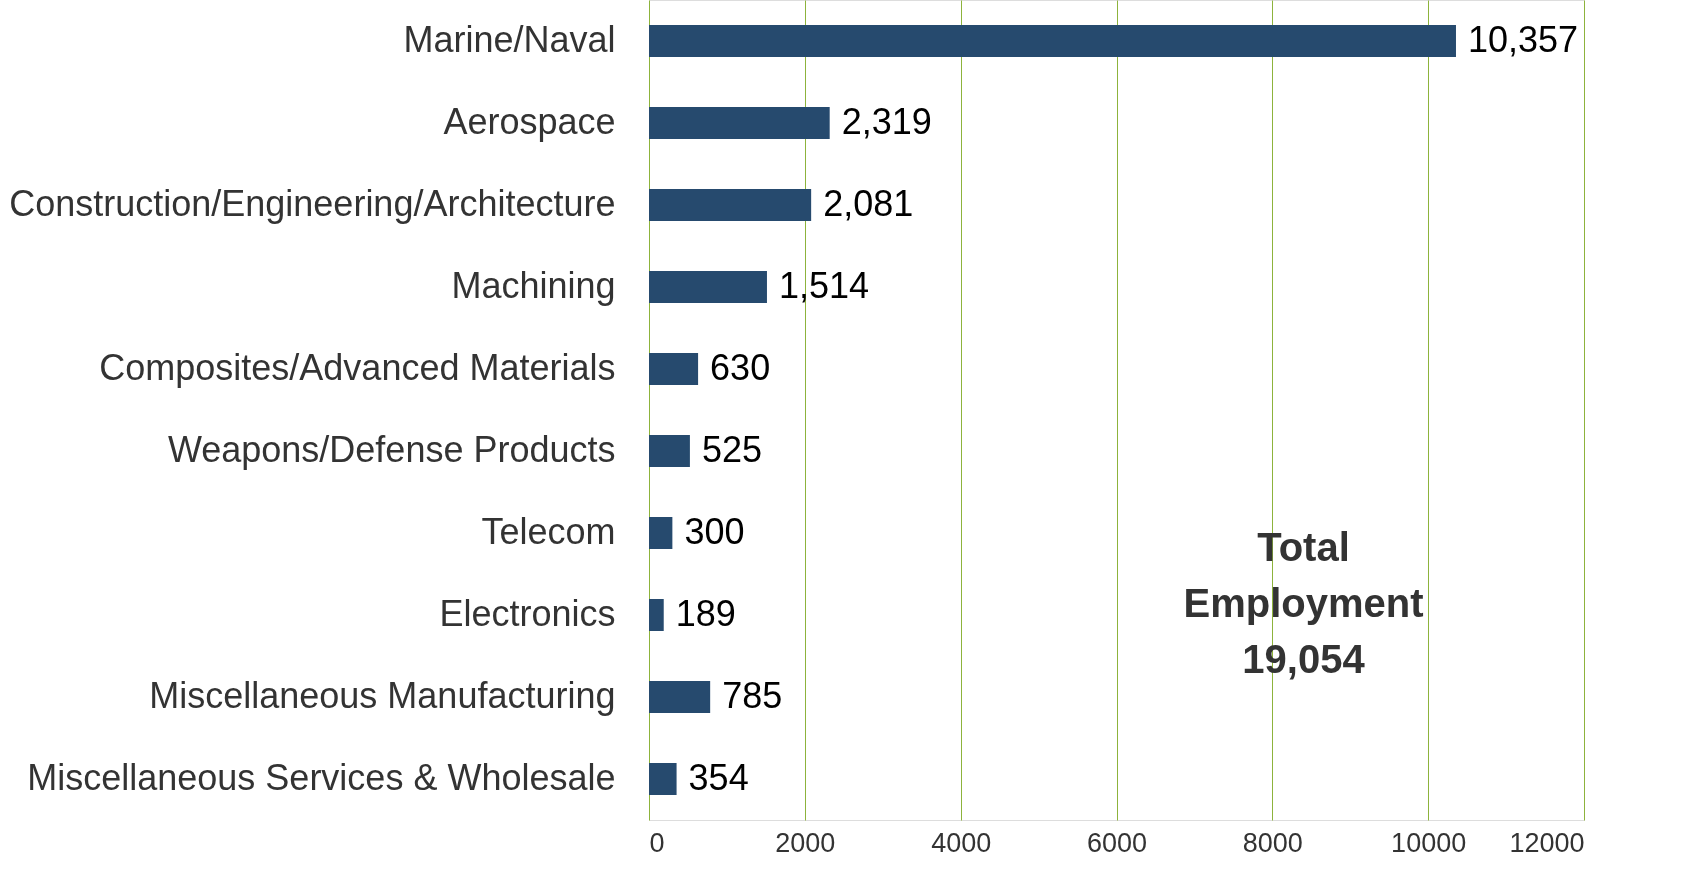  I want to click on x-tick-label: 12000, so click(1547, 842).